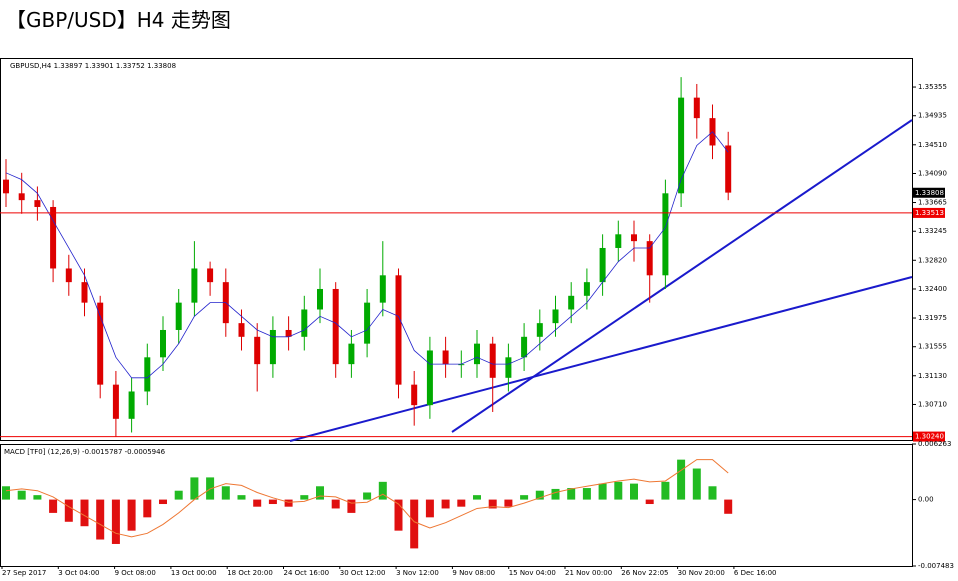 This screenshot has height=581, width=958. Describe the element at coordinates (936, 566) in the screenshot. I see `y-tick-label: -0.007483` at that location.